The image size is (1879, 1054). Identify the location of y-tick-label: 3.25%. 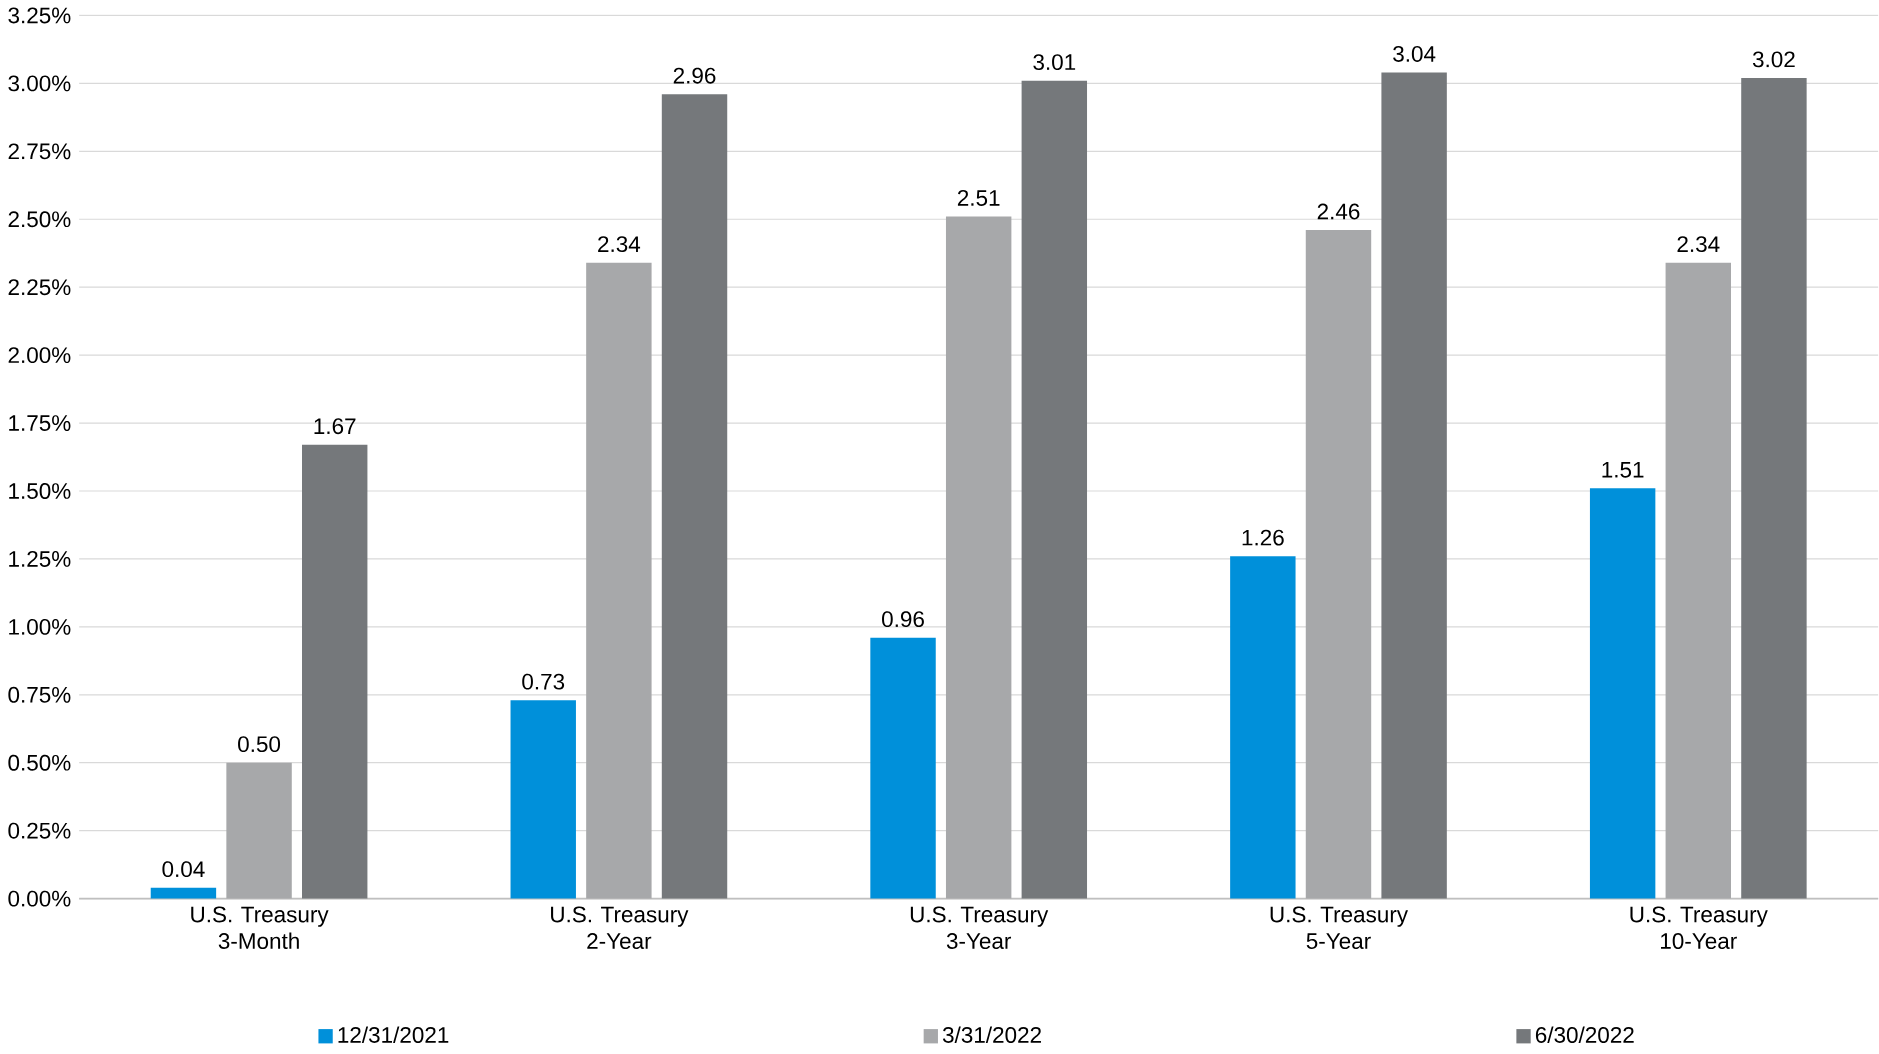
(39, 15).